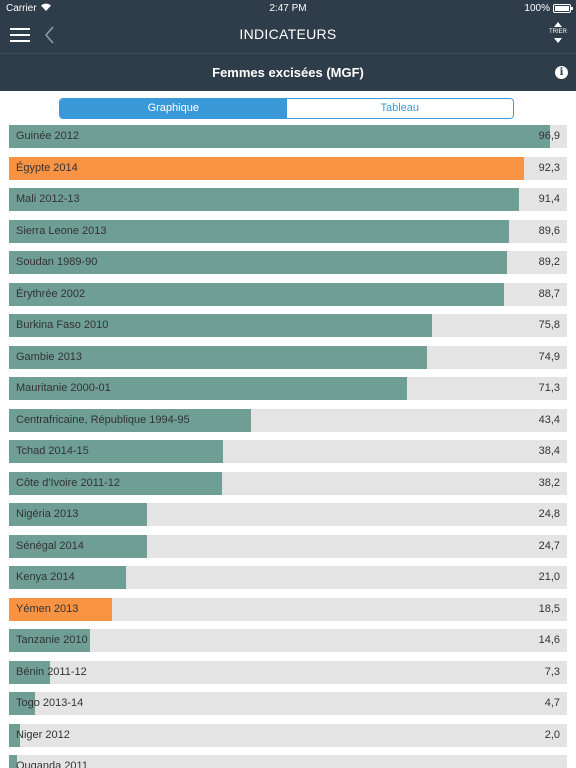  I want to click on chart-category-label: Érythrée 2002, so click(51, 293).